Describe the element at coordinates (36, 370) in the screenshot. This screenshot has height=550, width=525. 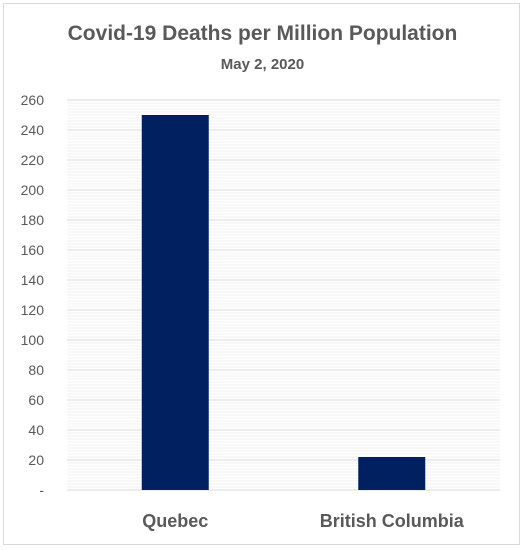
I see `y-tick-label: 80` at that location.